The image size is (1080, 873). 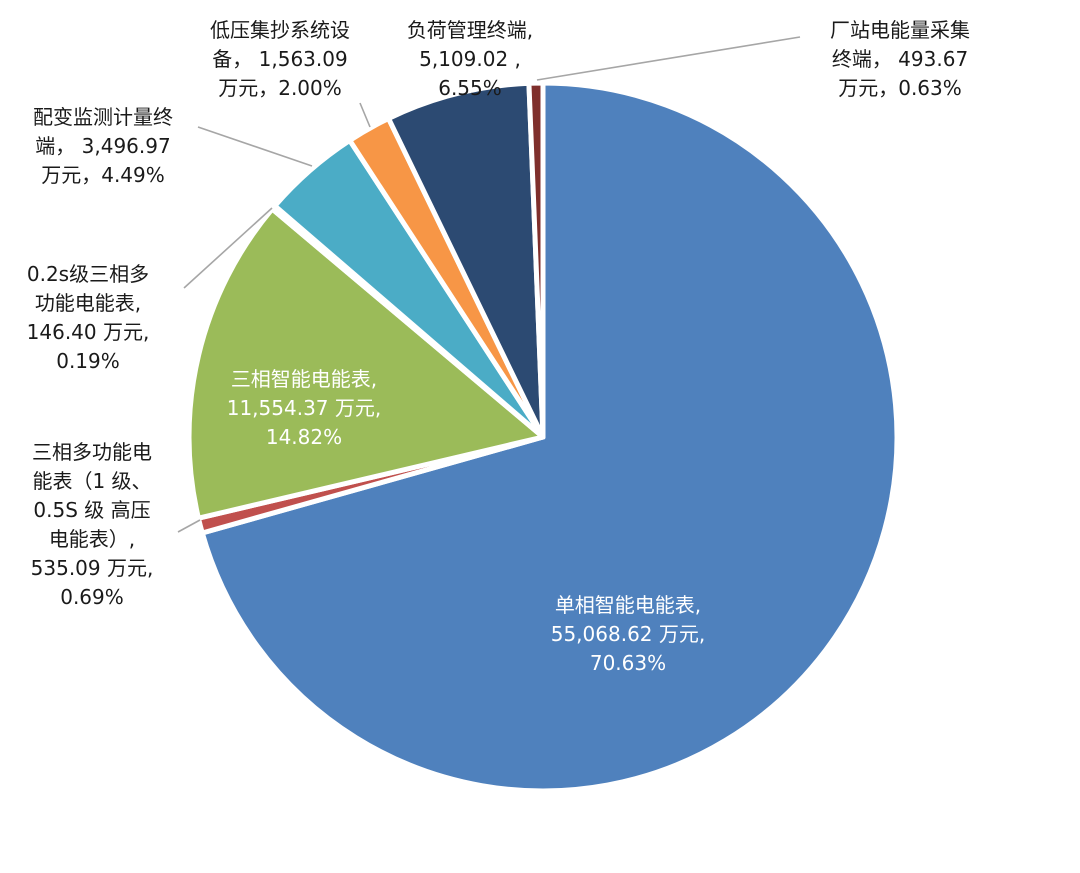 What do you see at coordinates (280, 88) in the screenshot?
I see `slice-label-line: 万元，2.00%` at bounding box center [280, 88].